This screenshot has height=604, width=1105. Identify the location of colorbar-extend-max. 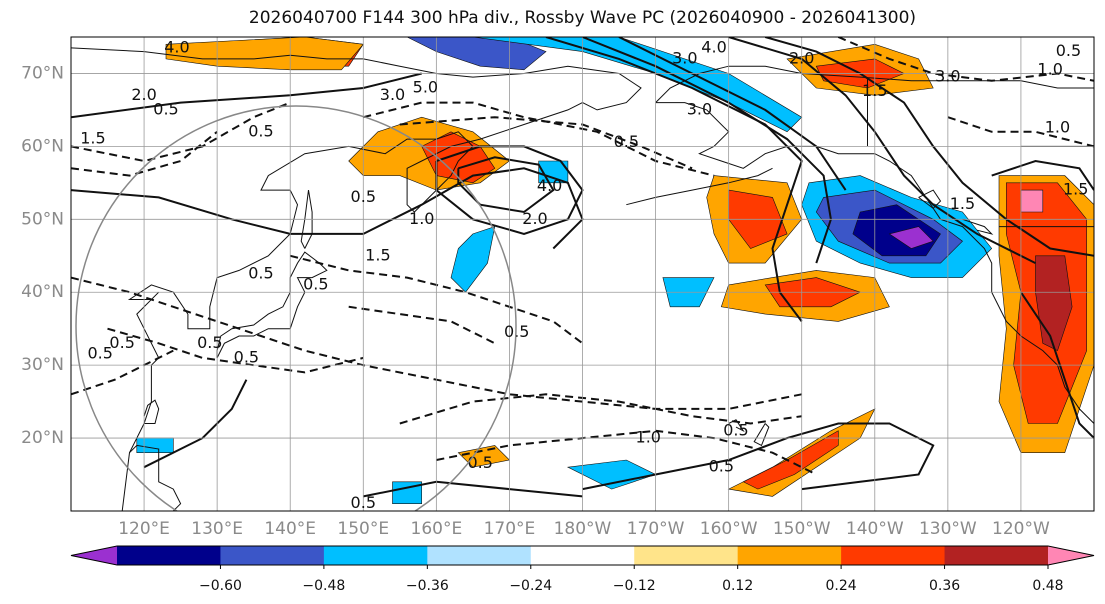
(1071, 555).